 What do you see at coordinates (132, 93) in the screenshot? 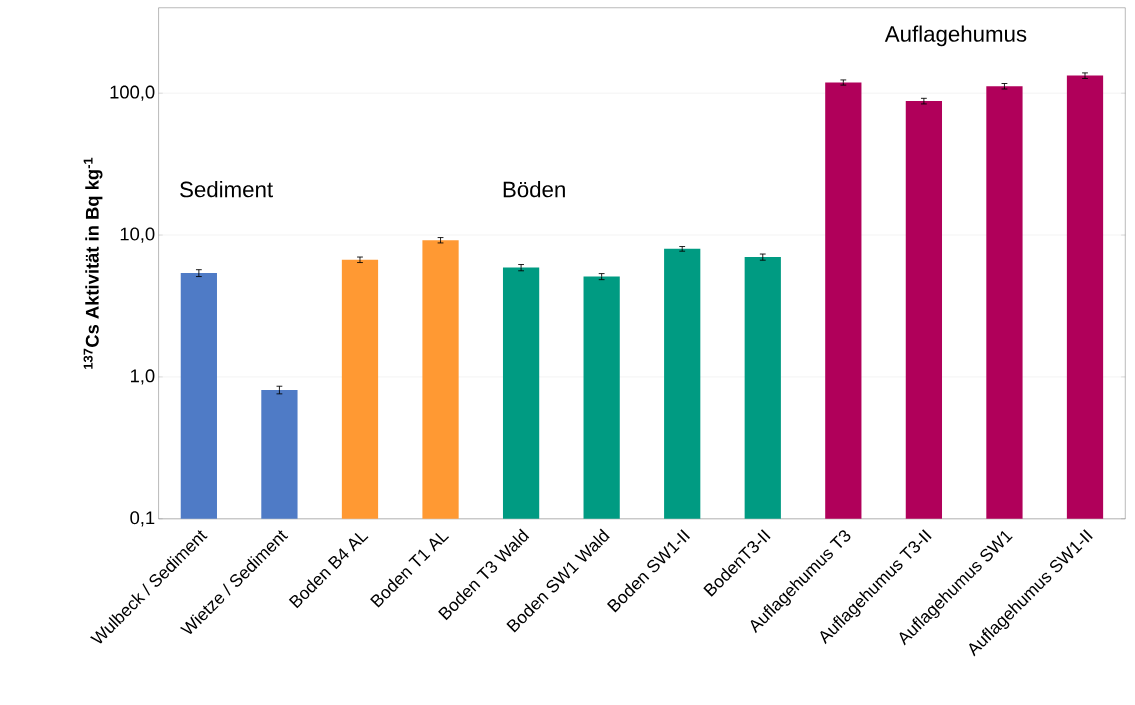
I see `y-tick-label: 100,0` at bounding box center [132, 93].